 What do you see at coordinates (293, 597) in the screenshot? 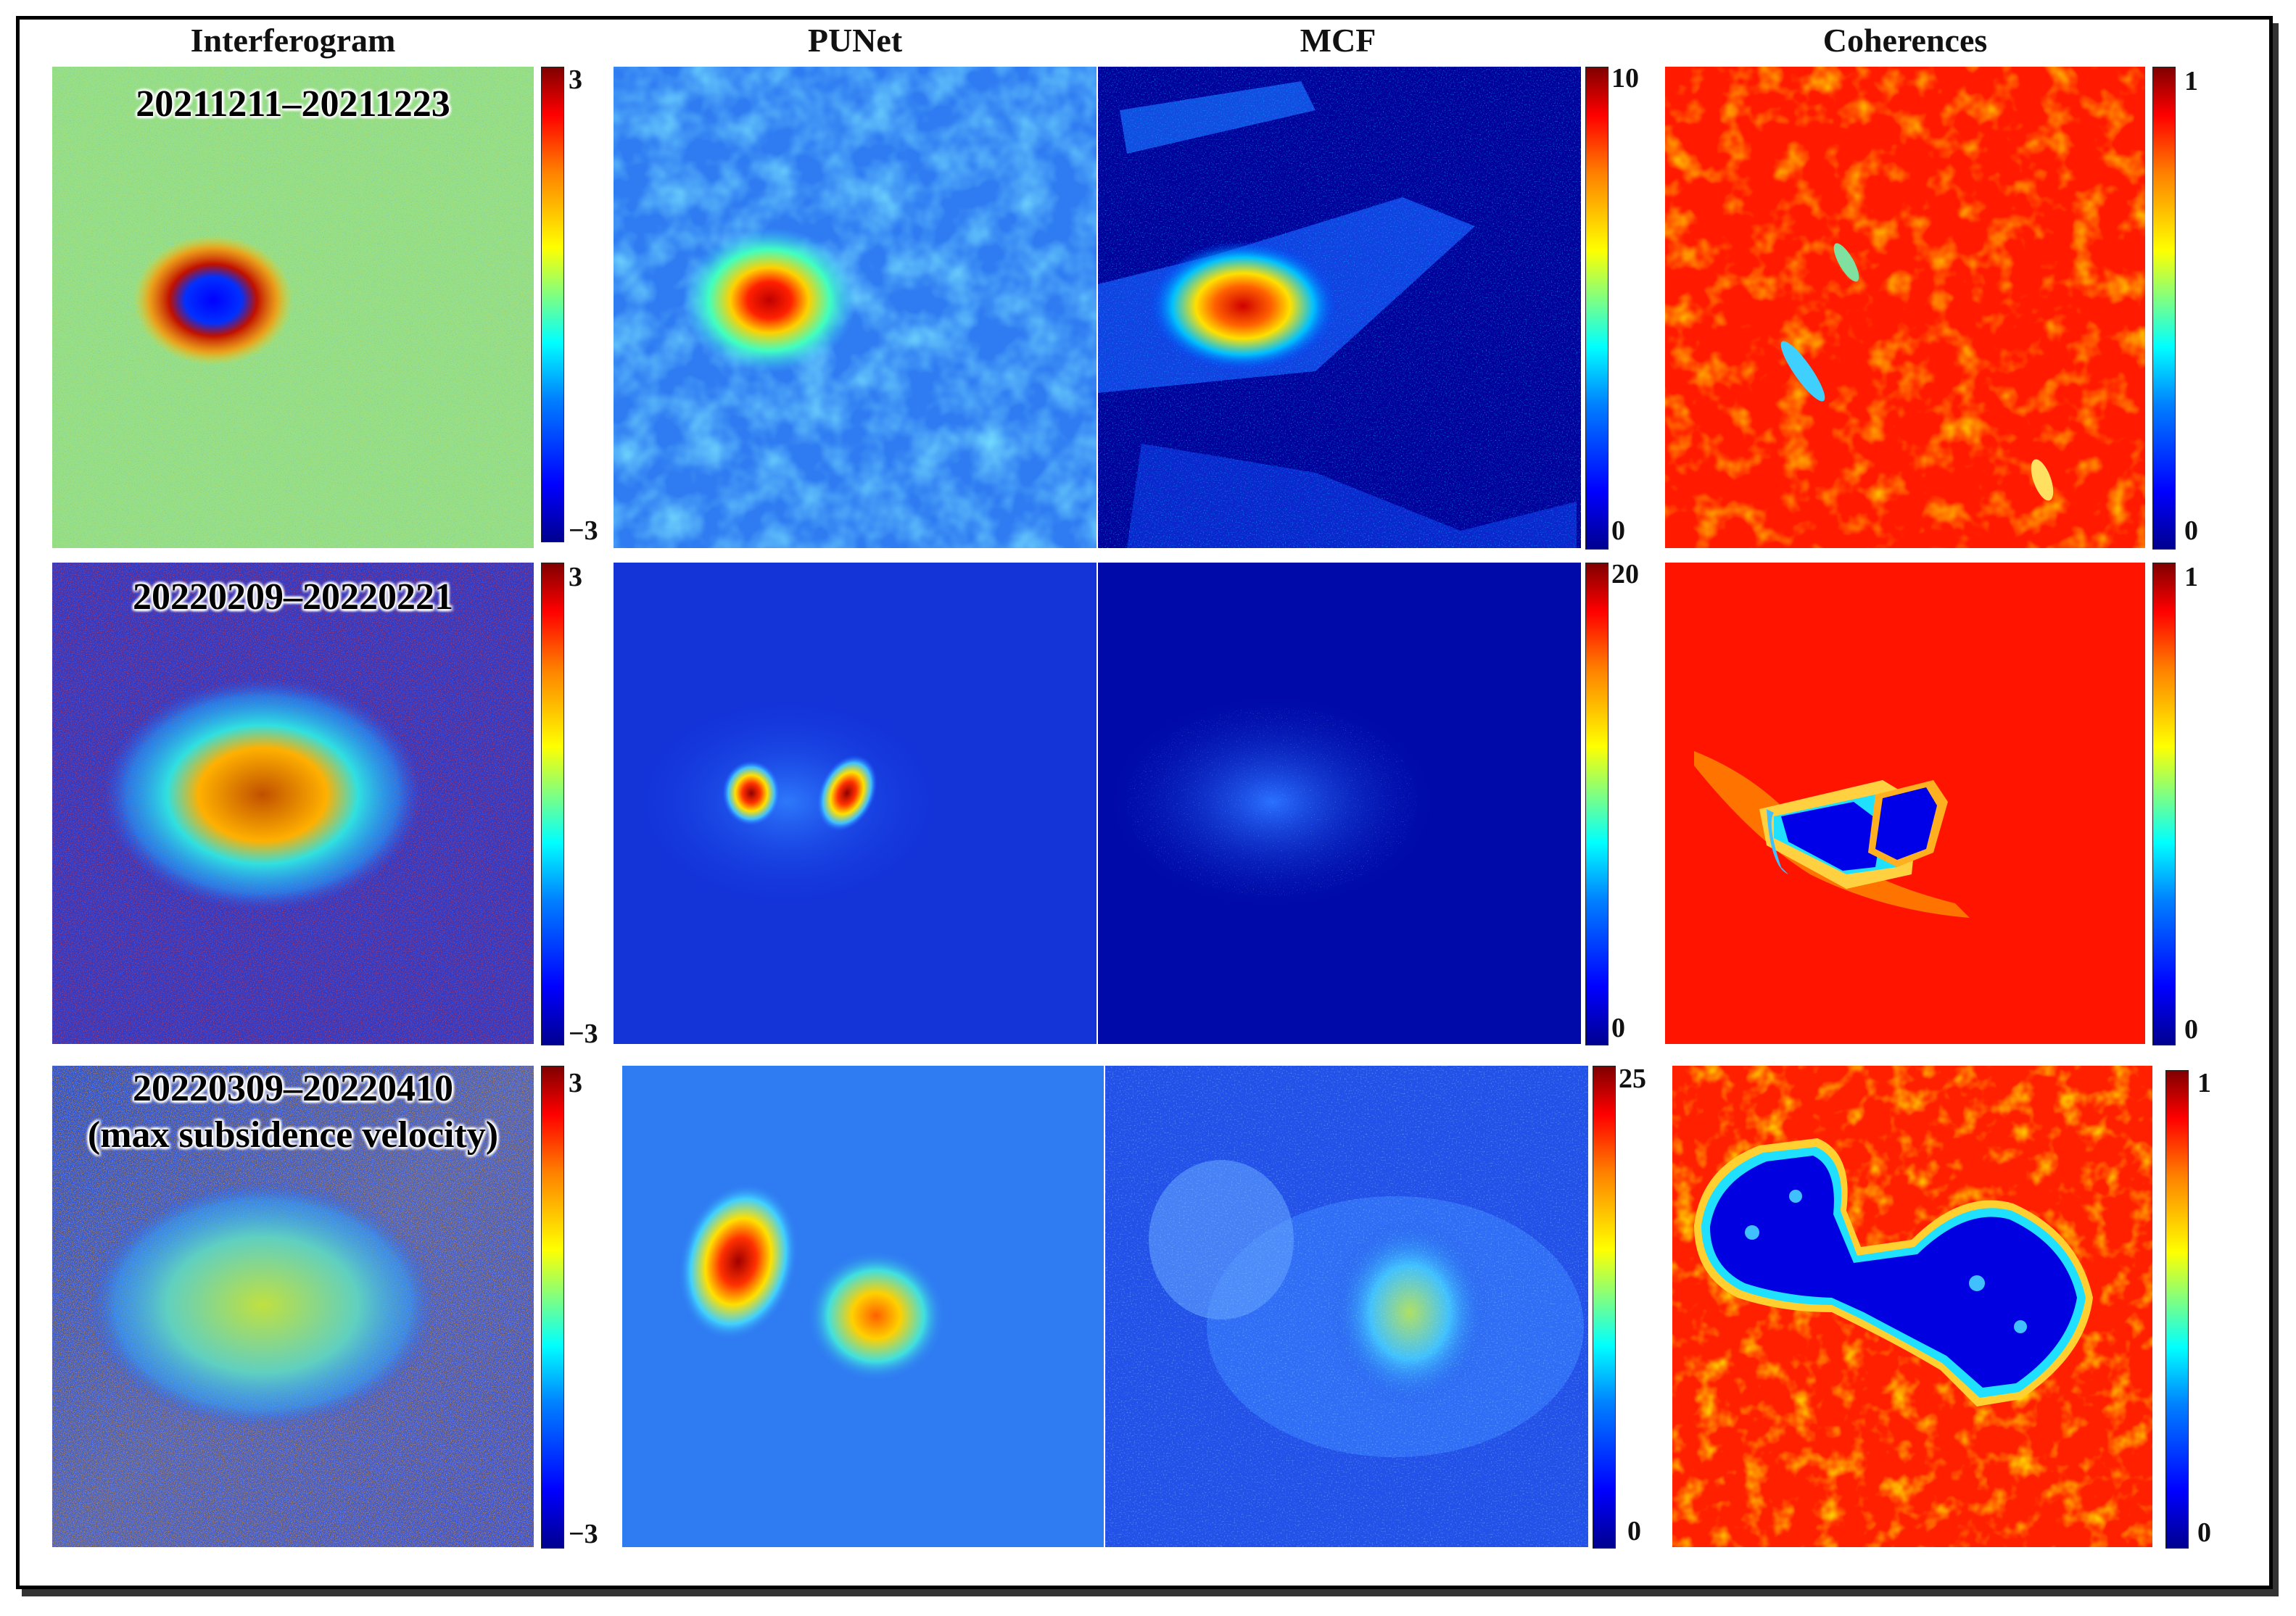
I see `date-label-row2: 20220209–20220221` at bounding box center [293, 597].